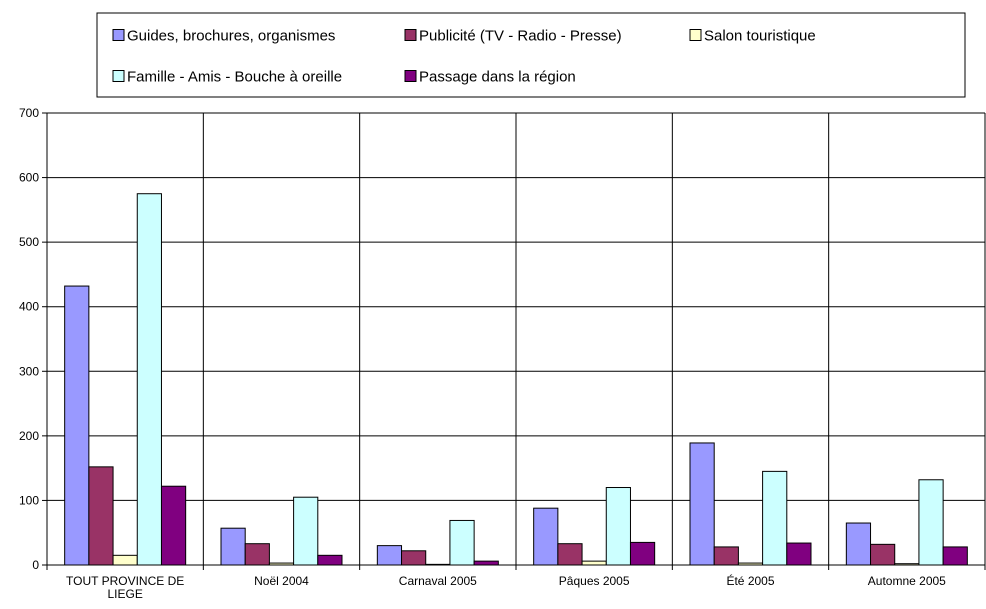  Describe the element at coordinates (281, 581) in the screenshot. I see `x-category-label: Noël 2004` at that location.